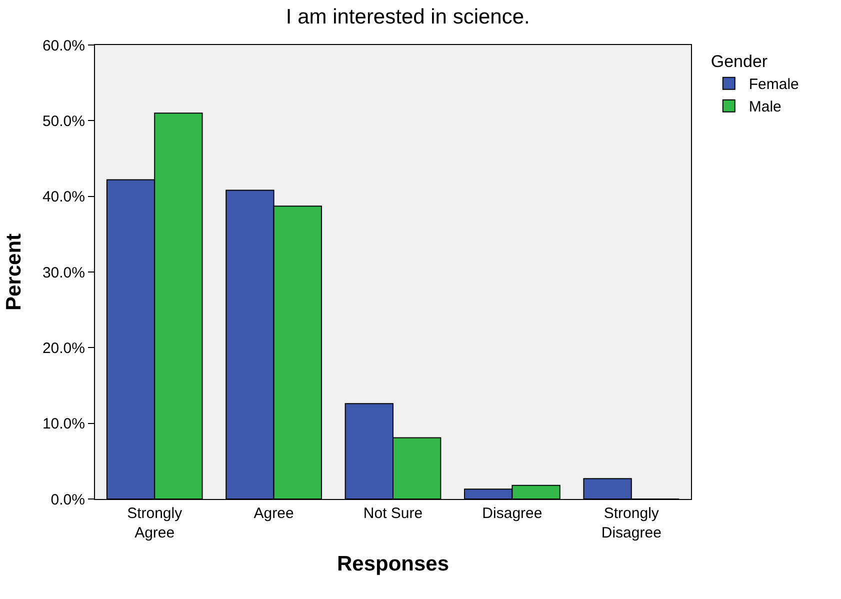 The image size is (841, 599). Describe the element at coordinates (408, 17) in the screenshot. I see `chart-title: I am interested in science.` at that location.